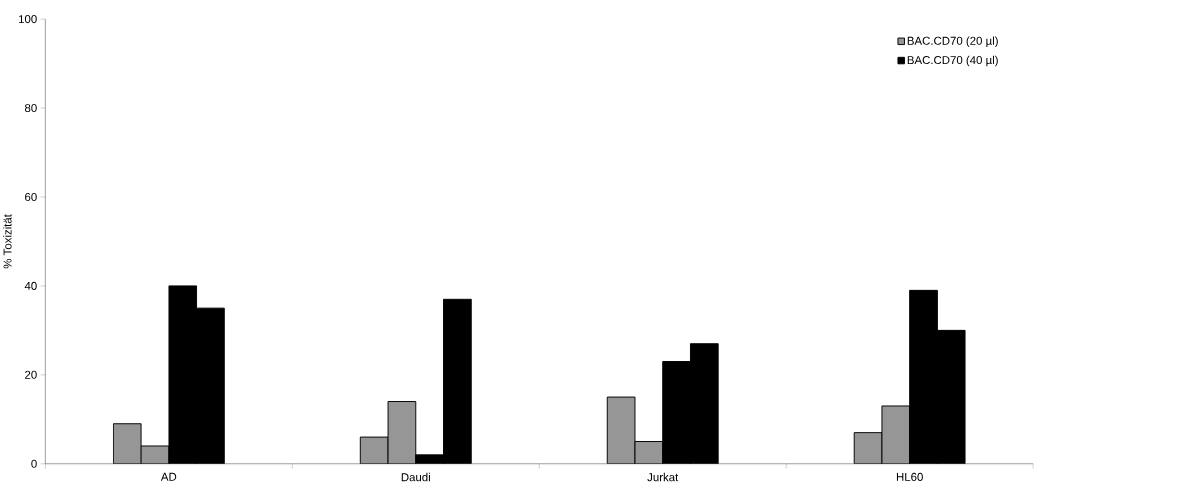 This screenshot has width=1192, height=498. I want to click on y-tick-label: 0, so click(34, 463).